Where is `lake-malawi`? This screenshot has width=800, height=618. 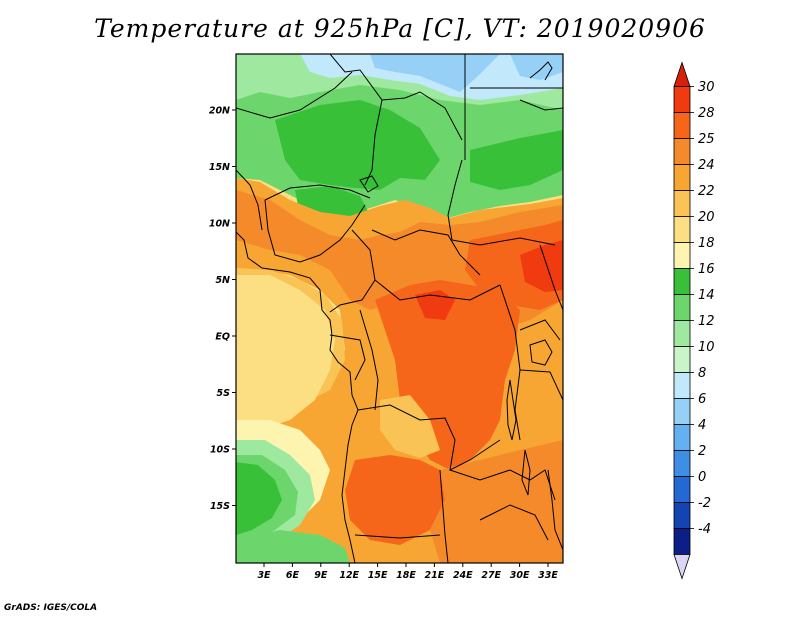
lake-malawi is located at coordinates (526, 472).